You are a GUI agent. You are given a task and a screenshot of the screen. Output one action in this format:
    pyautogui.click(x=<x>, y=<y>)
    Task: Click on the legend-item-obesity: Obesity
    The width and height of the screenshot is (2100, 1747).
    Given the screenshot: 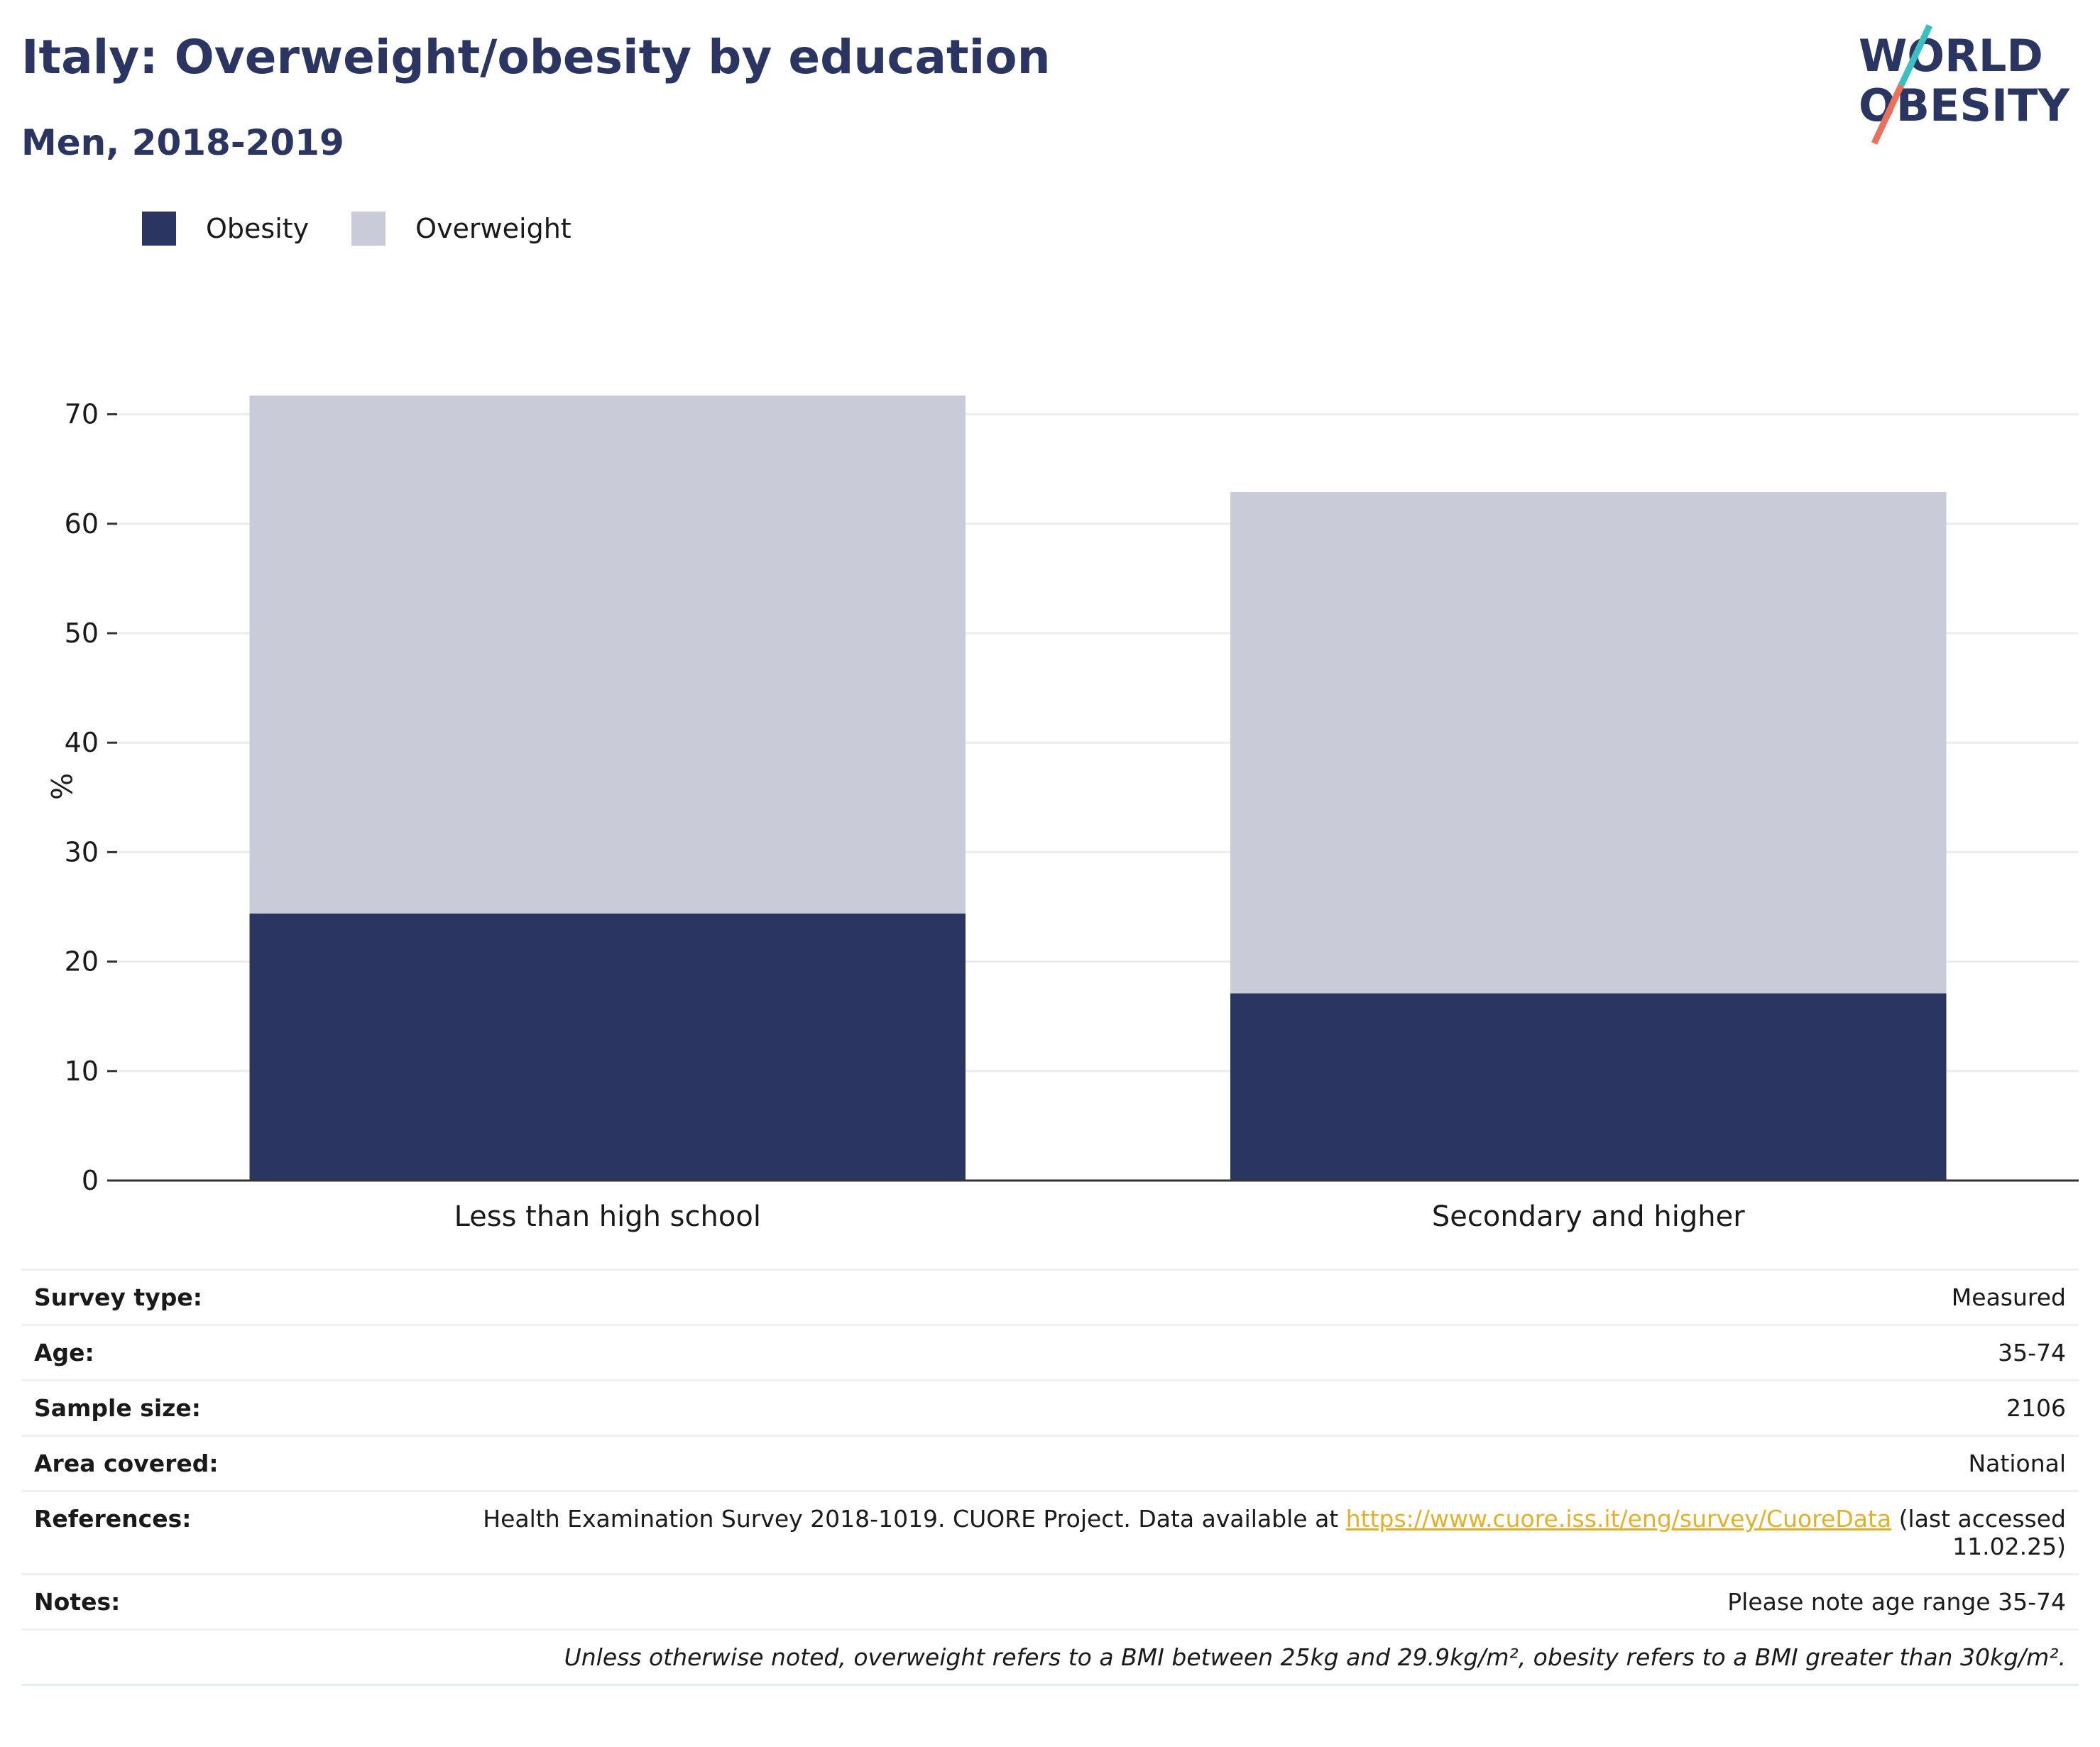 What is the action you would take?
    pyautogui.click(x=225, y=229)
    